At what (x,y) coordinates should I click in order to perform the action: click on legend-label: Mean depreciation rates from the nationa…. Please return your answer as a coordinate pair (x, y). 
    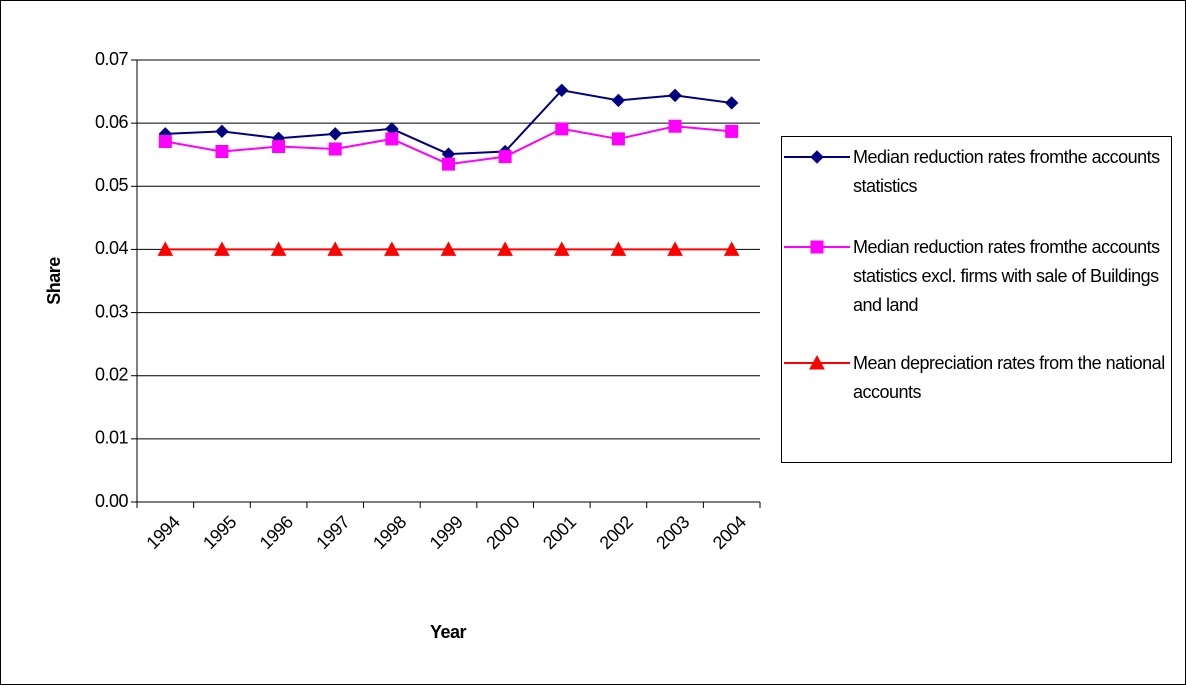
    Looking at the image, I should click on (1009, 377).